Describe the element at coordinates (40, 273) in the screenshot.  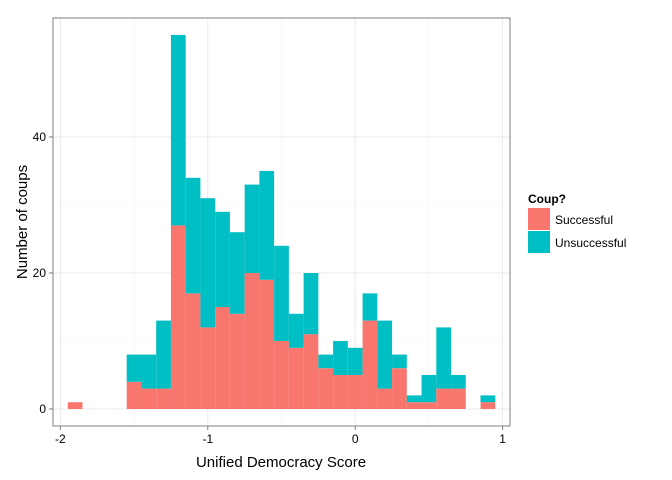
I see `y-tick-label: 20` at that location.